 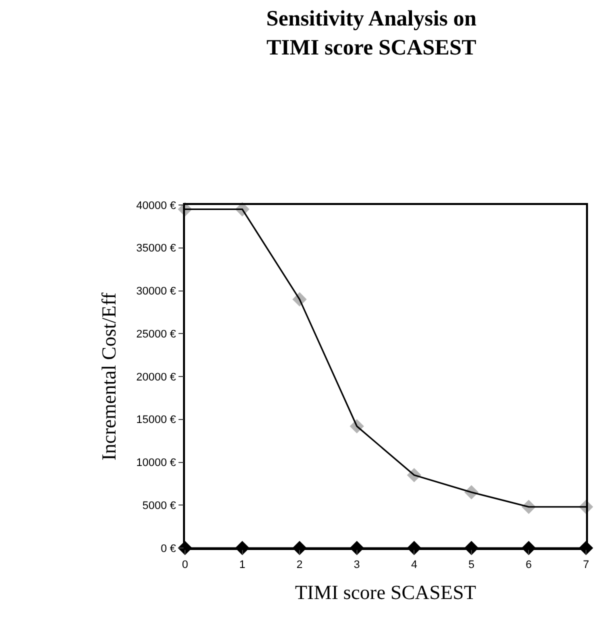 What do you see at coordinates (357, 564) in the screenshot?
I see `x-tick-label: 3` at bounding box center [357, 564].